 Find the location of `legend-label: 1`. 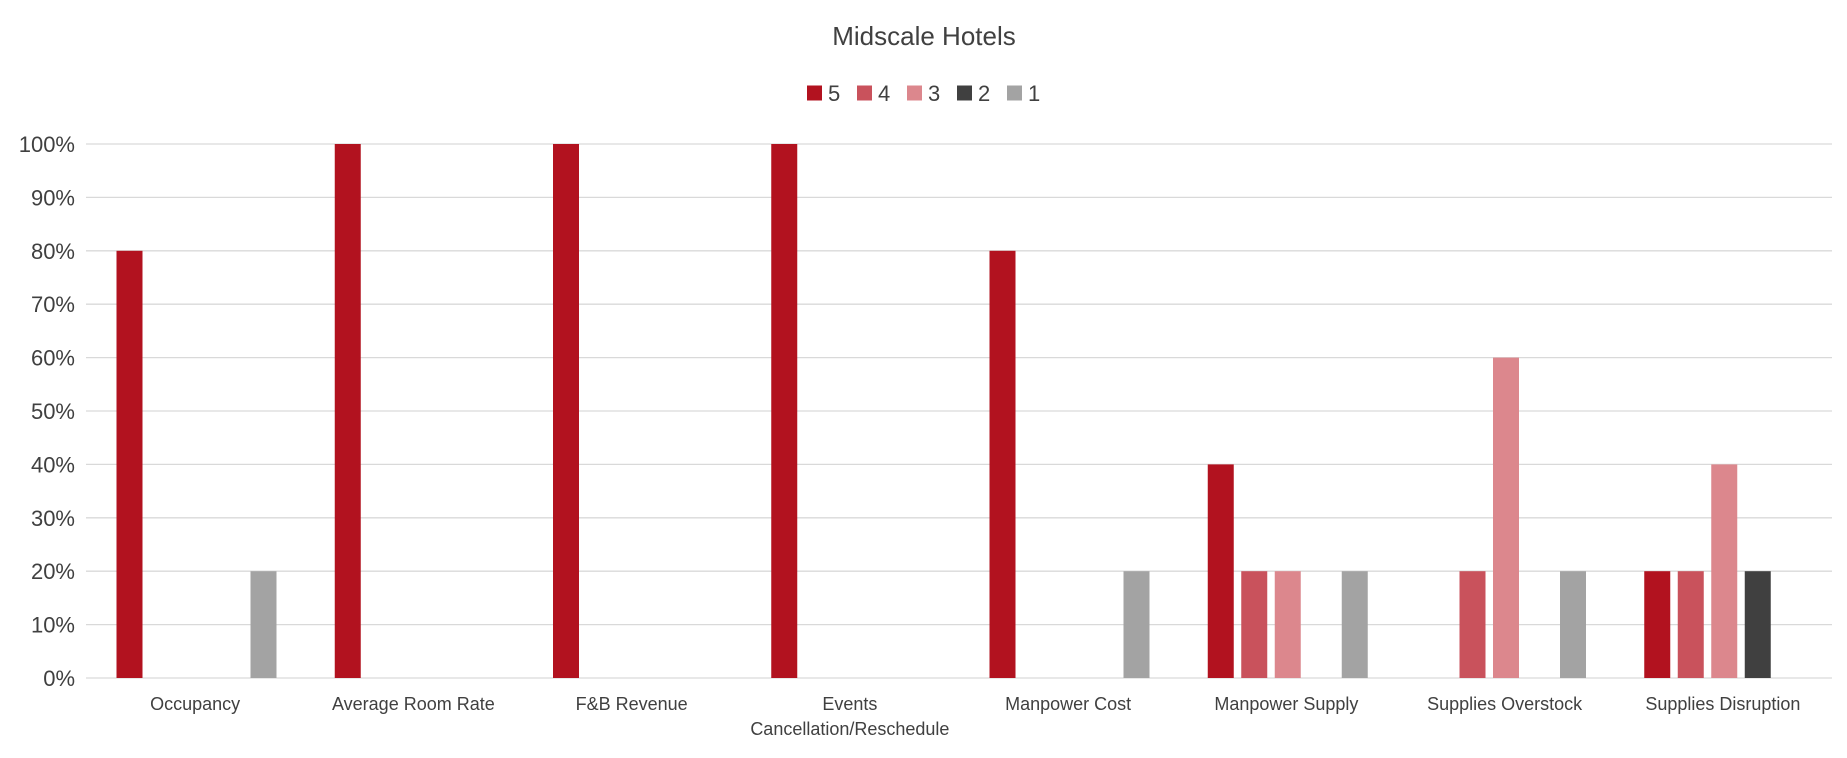

legend-label: 1 is located at coordinates (1034, 93).